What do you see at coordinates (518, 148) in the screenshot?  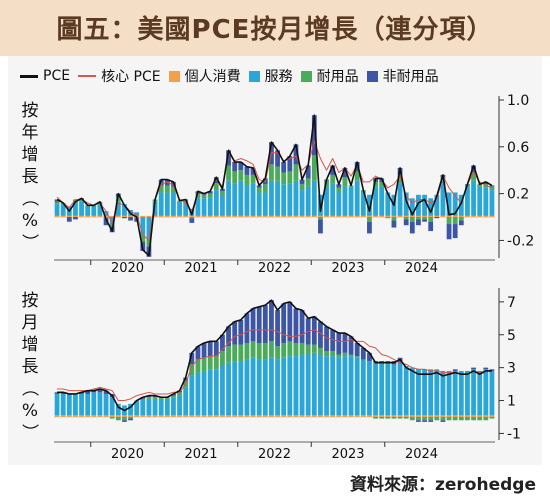 I see `y-tick-label: 0.6` at bounding box center [518, 148].